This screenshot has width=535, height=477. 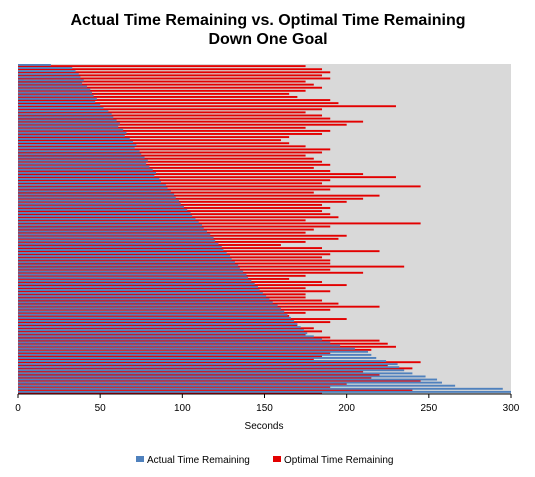 I want to click on x-tick-label: 0, so click(x=18, y=408).